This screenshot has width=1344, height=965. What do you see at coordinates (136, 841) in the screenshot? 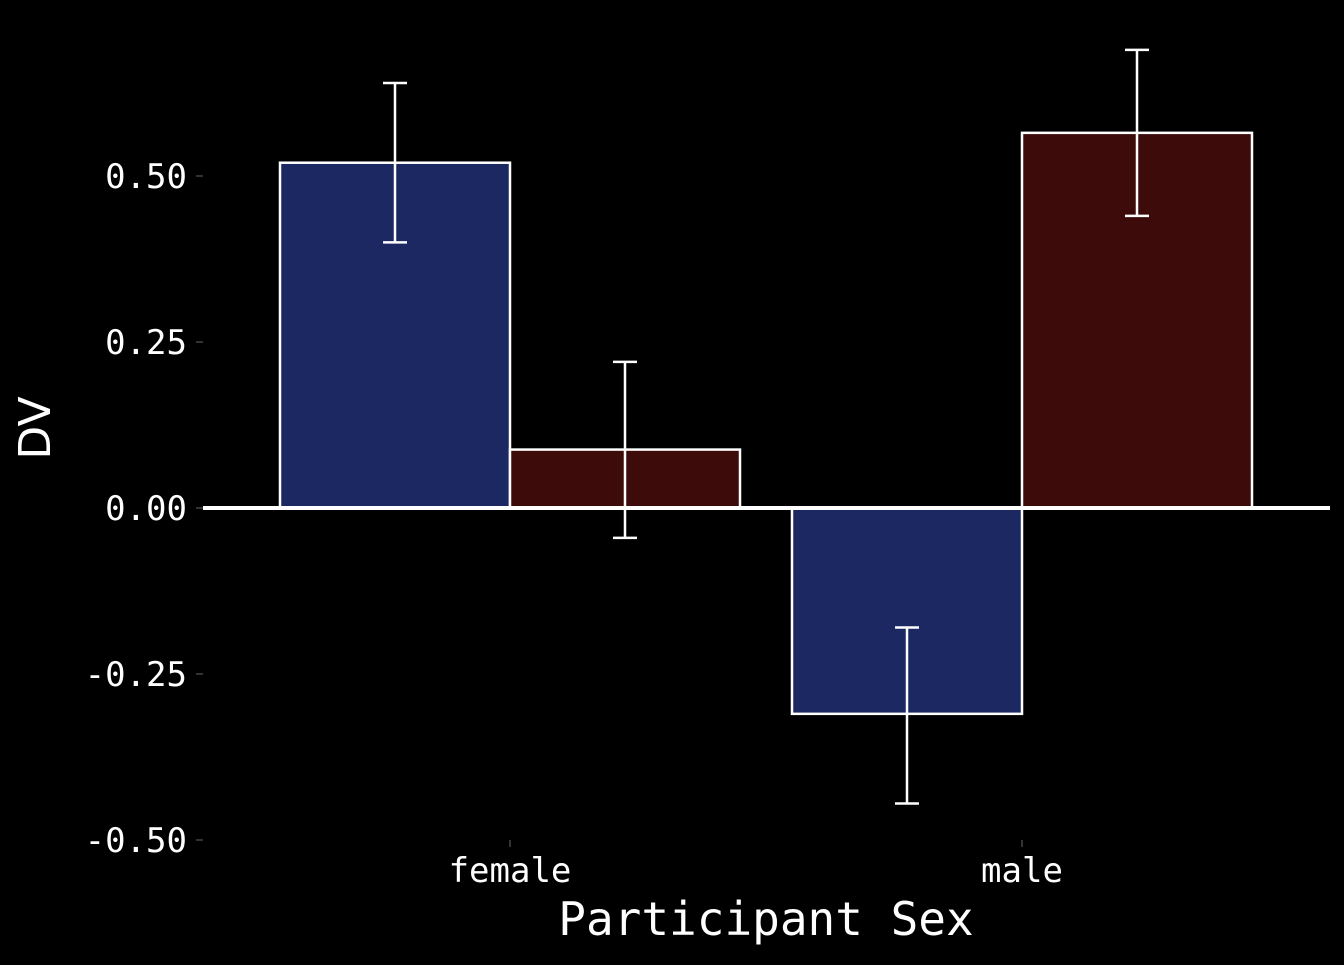
I see `y-tick-label: -0.50` at bounding box center [136, 841].